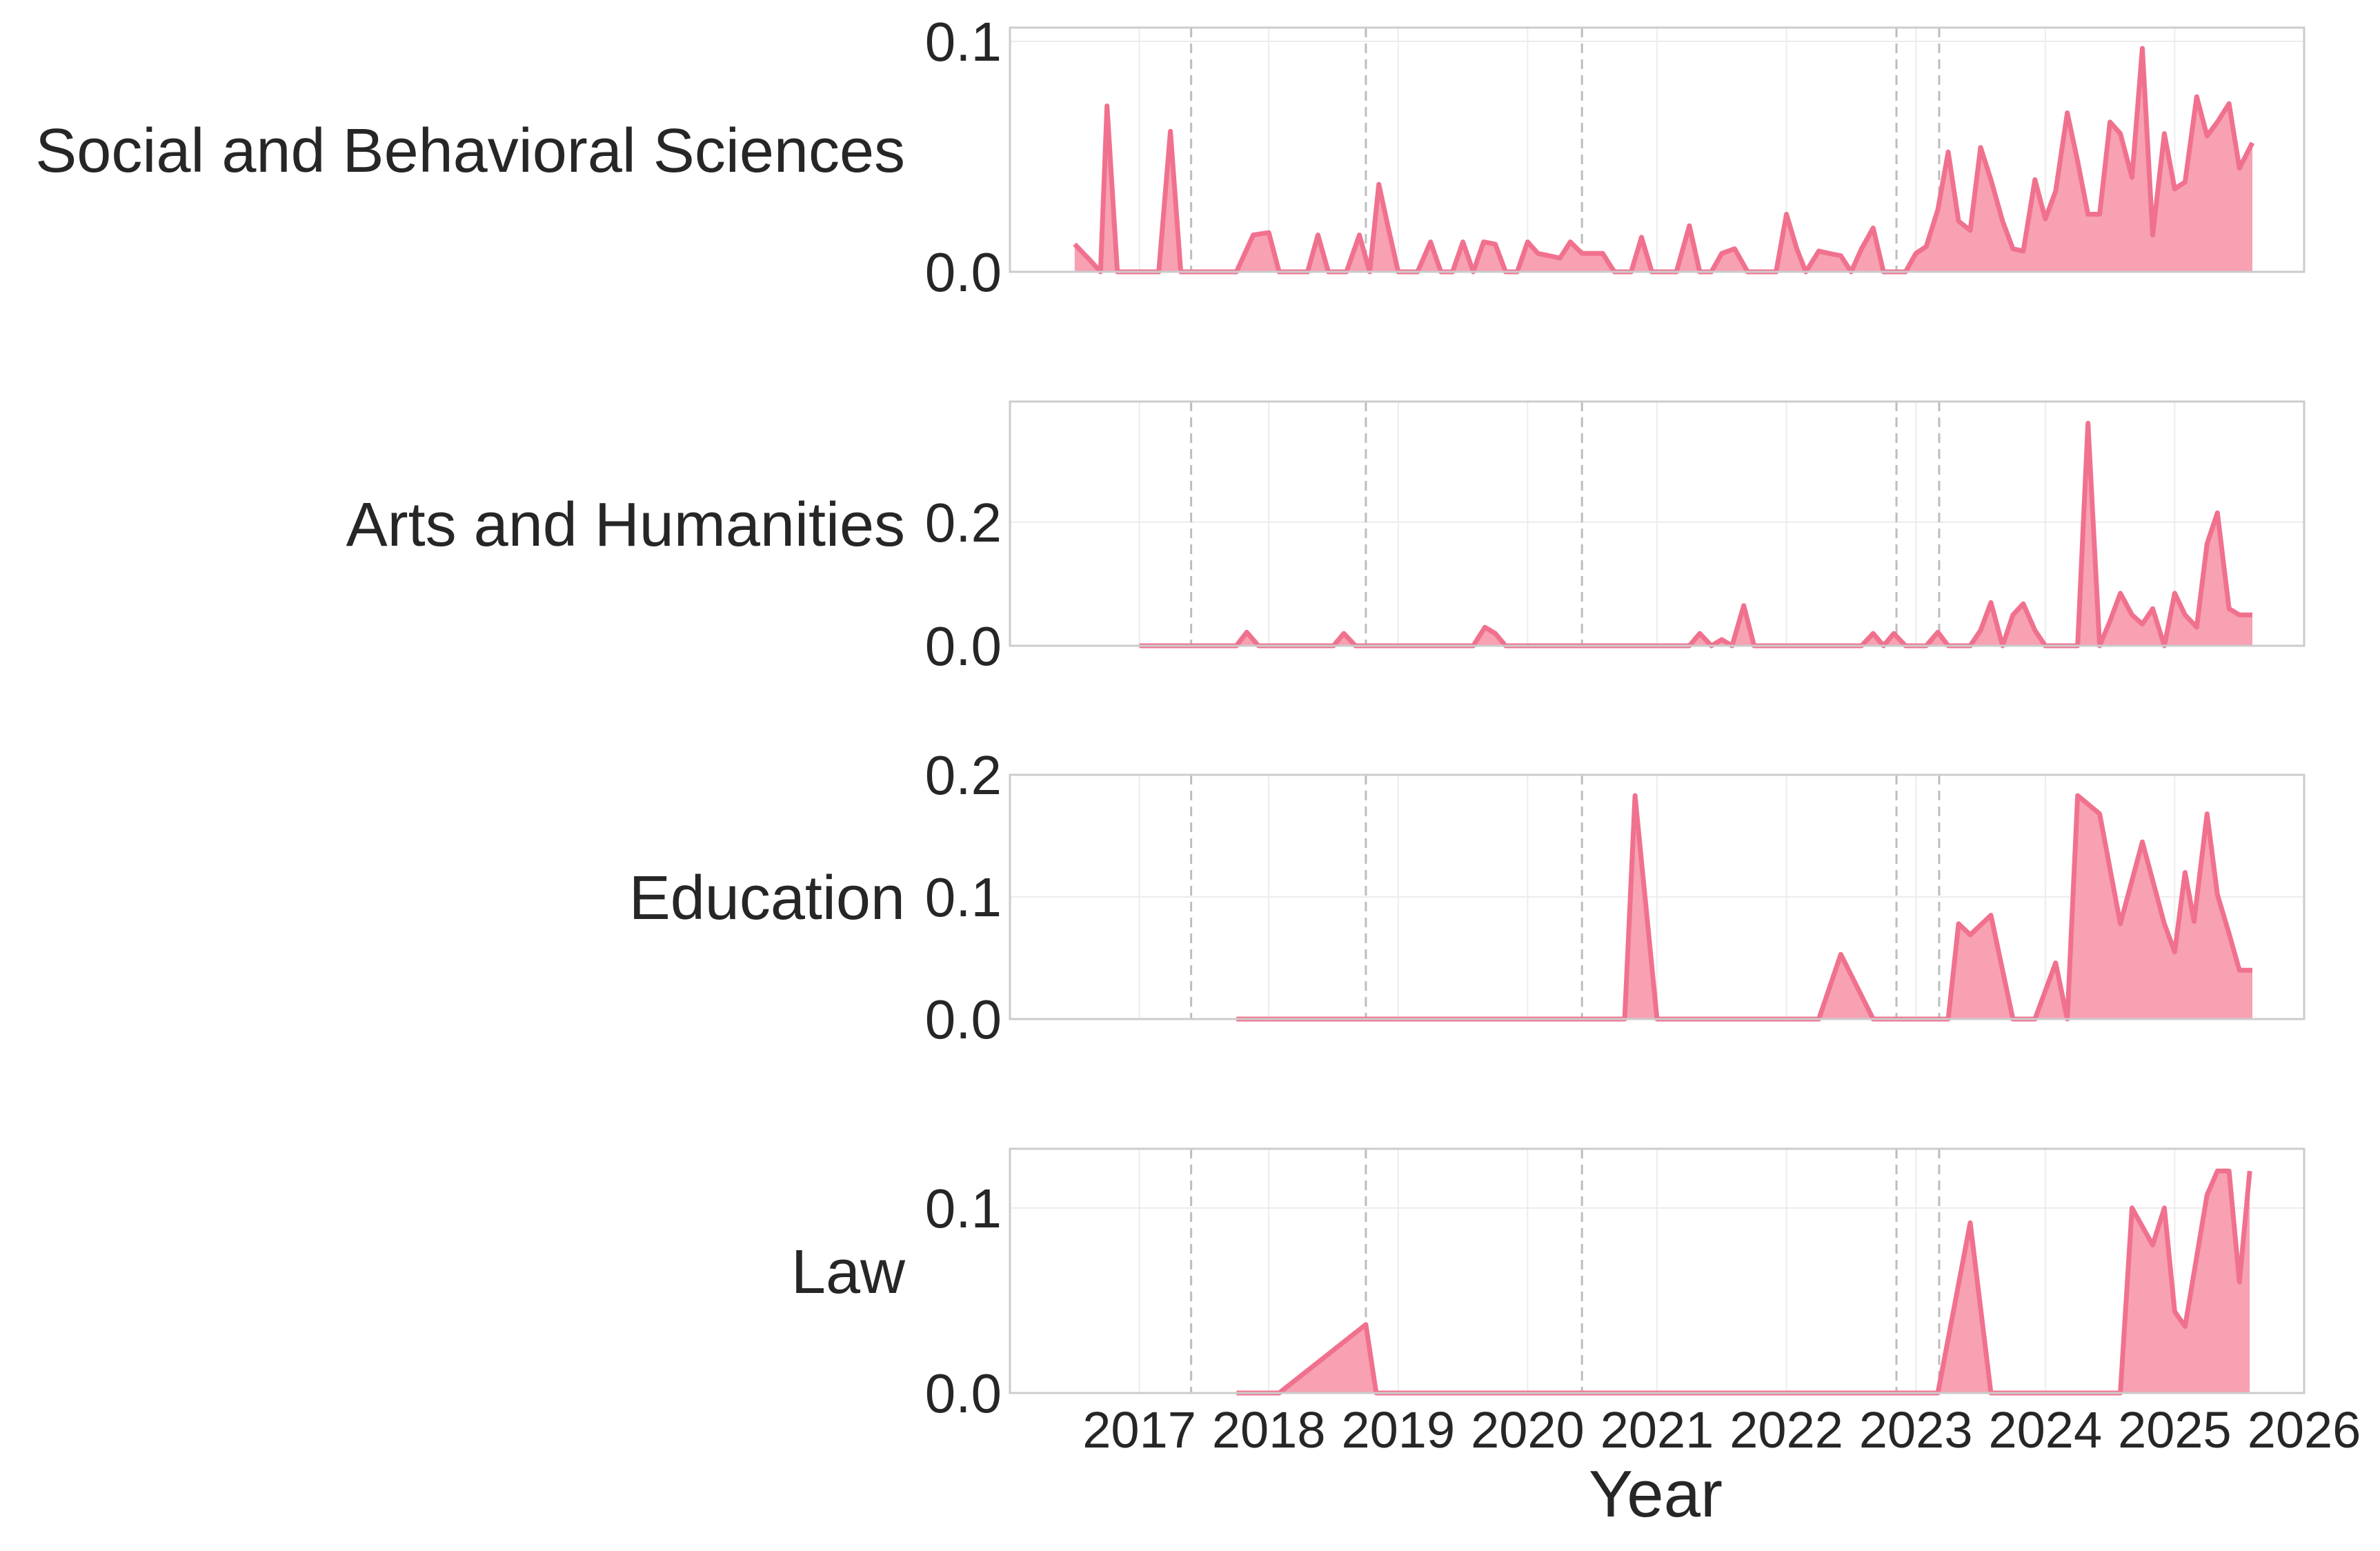  Describe the element at coordinates (1269, 1430) in the screenshot. I see `x-tick-label: 2018` at that location.